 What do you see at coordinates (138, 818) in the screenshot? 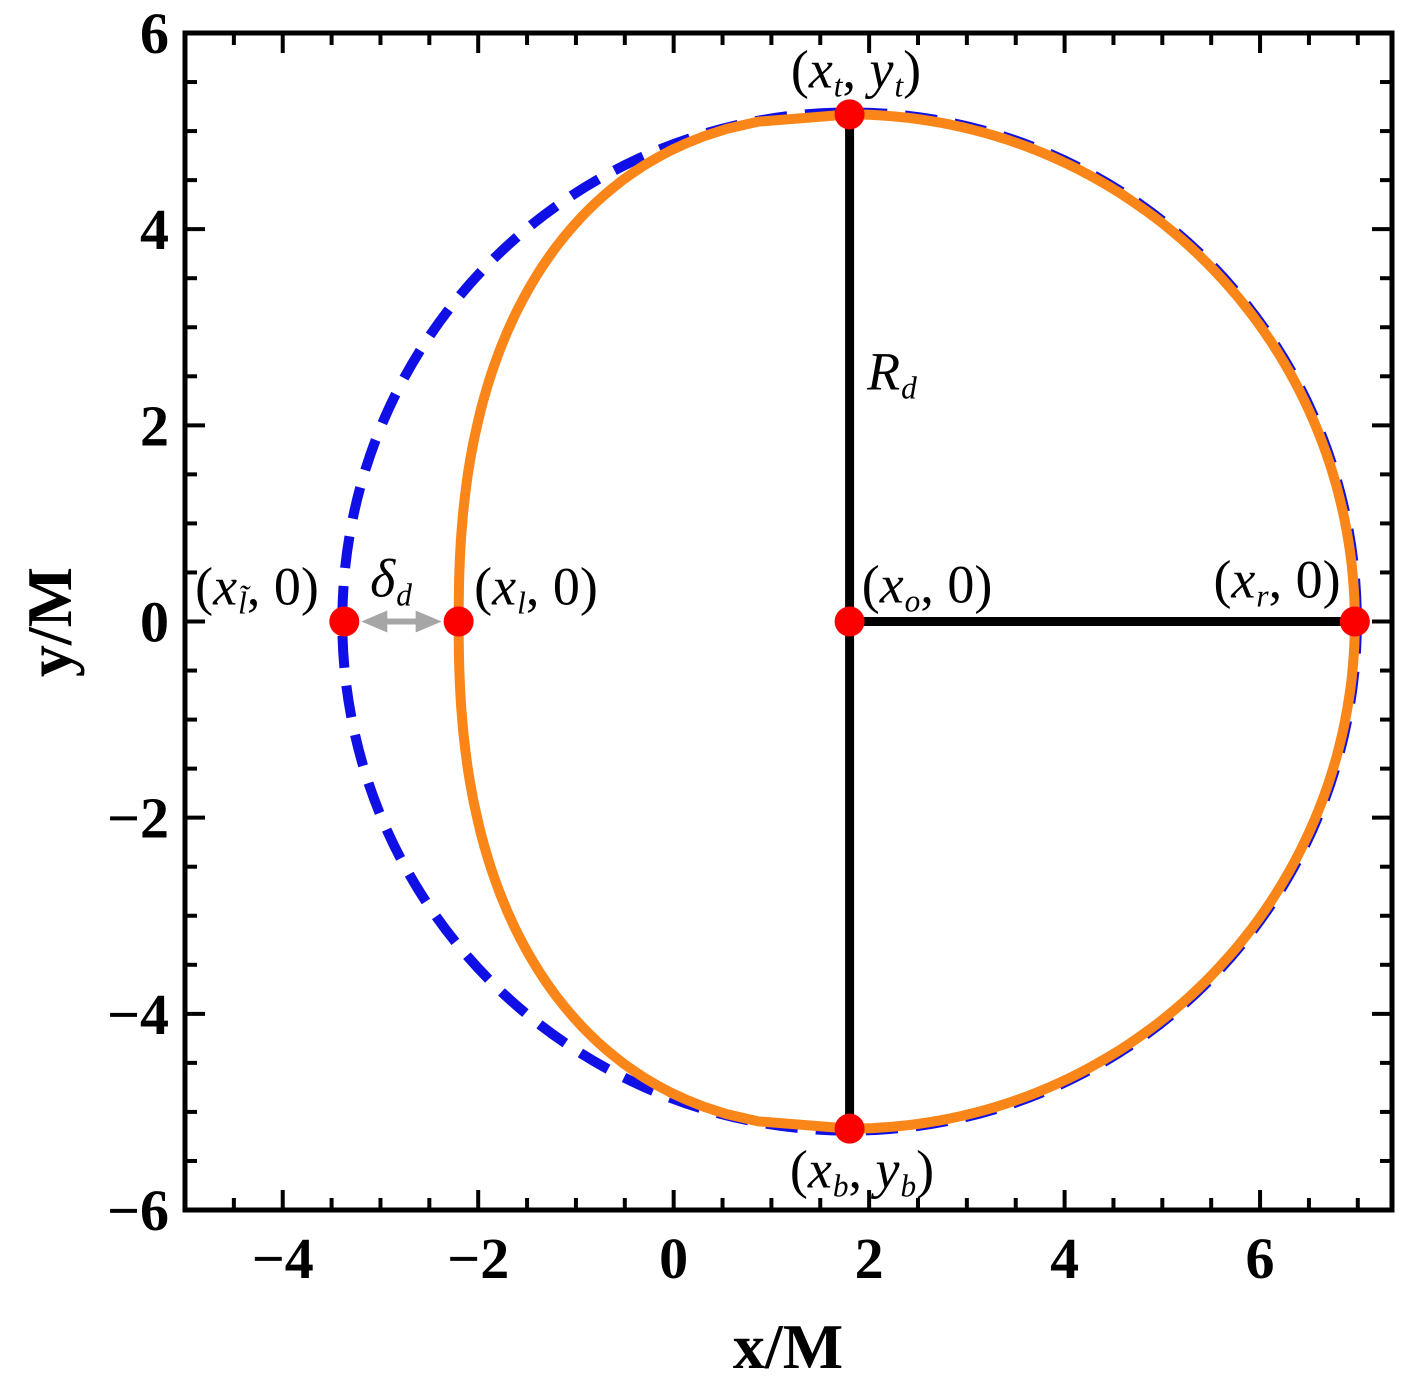
I see `y-tick-label: −2` at bounding box center [138, 818].